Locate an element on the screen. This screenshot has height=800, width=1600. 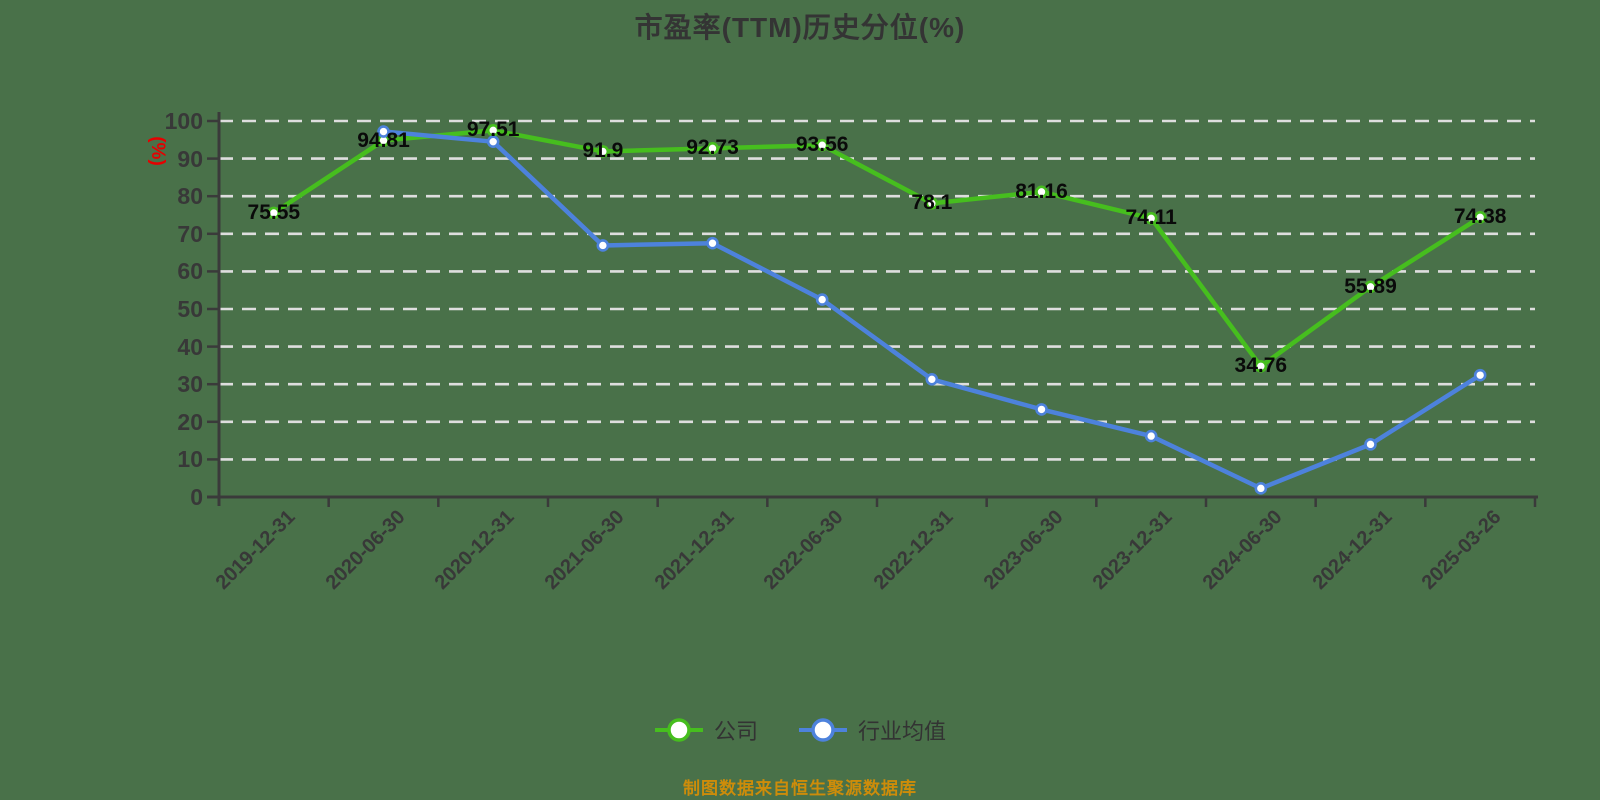
legend-item-industry-average: 行业均值 is located at coordinates (872, 730).